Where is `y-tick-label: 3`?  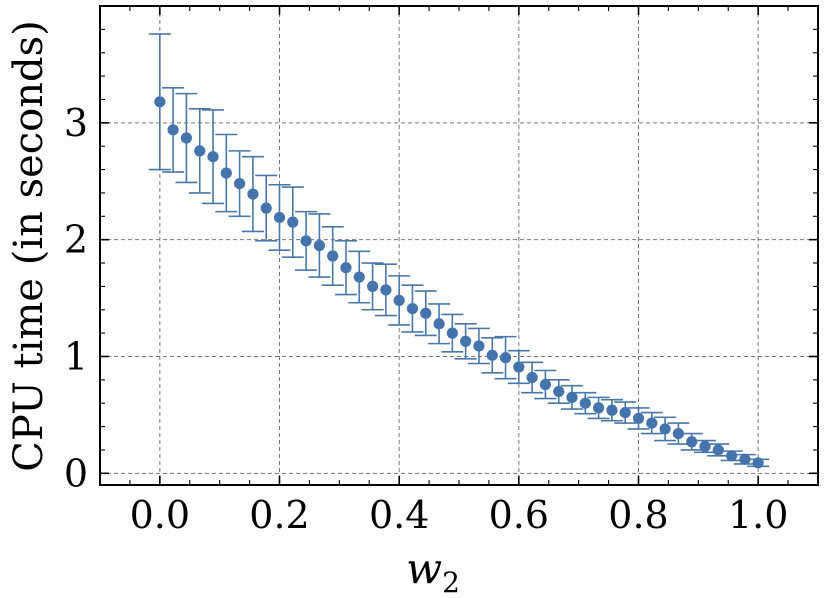 y-tick-label: 3 is located at coordinates (76, 123).